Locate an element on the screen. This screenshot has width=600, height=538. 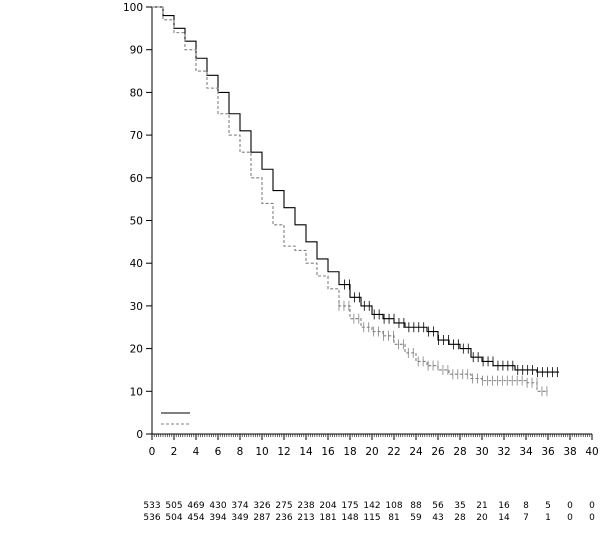
risk-table-cell: 536 is located at coordinates (151, 518).